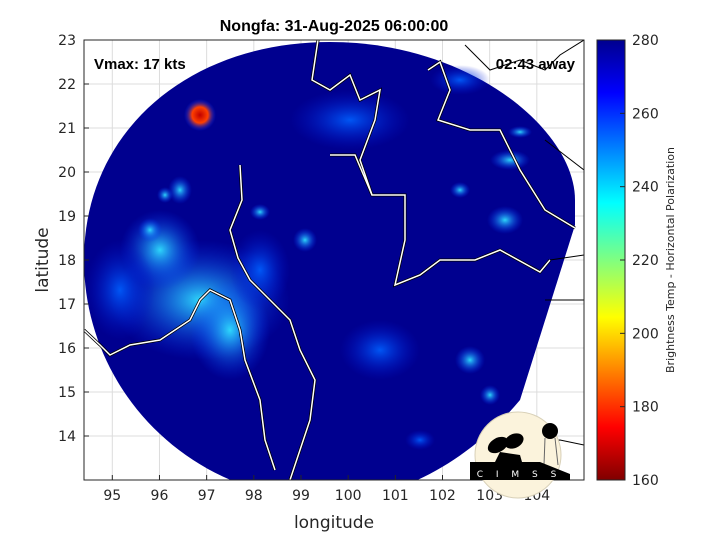  I want to click on y-tick-label: 18, so click(67, 261).